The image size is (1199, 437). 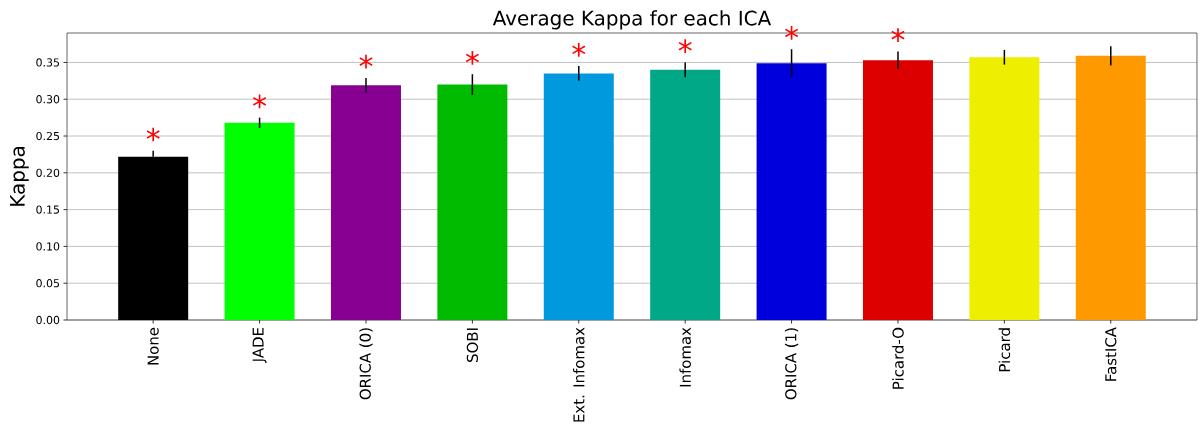 I want to click on chart-title: Average Kappa for each ICA, so click(x=632, y=20).